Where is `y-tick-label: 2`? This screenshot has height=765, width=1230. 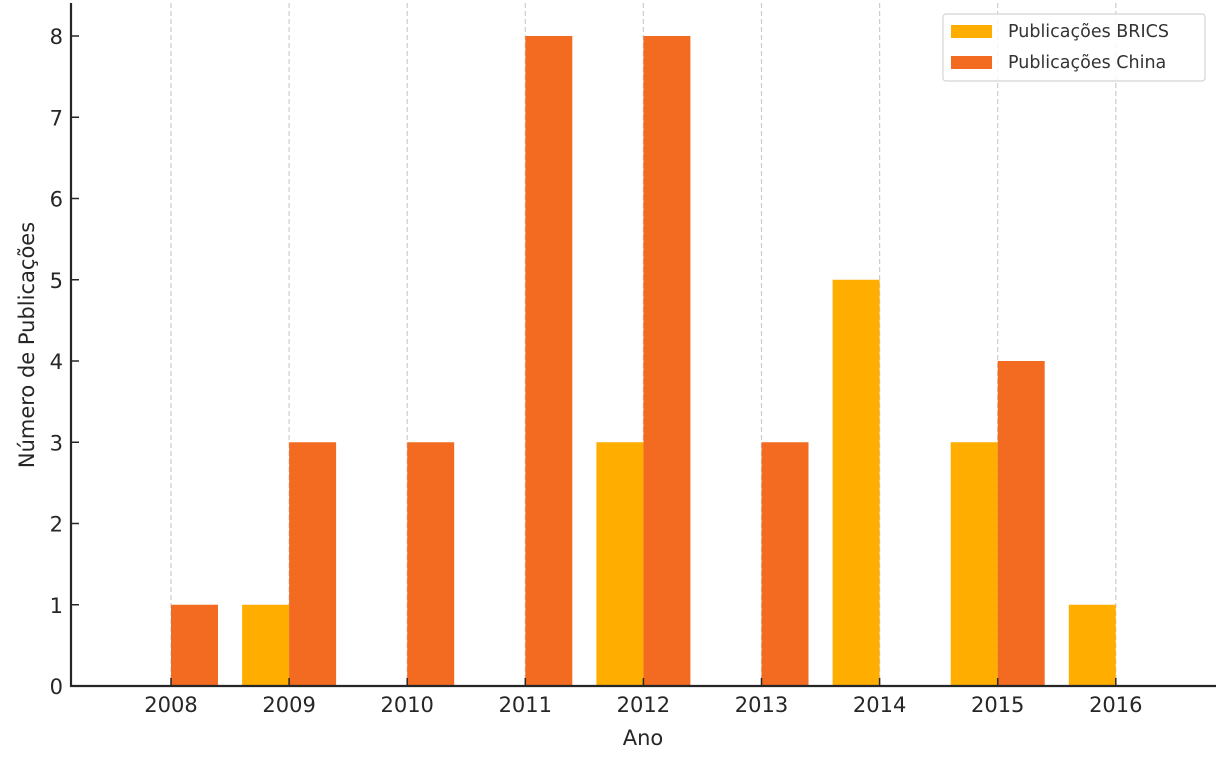
y-tick-label: 2 is located at coordinates (56, 525).